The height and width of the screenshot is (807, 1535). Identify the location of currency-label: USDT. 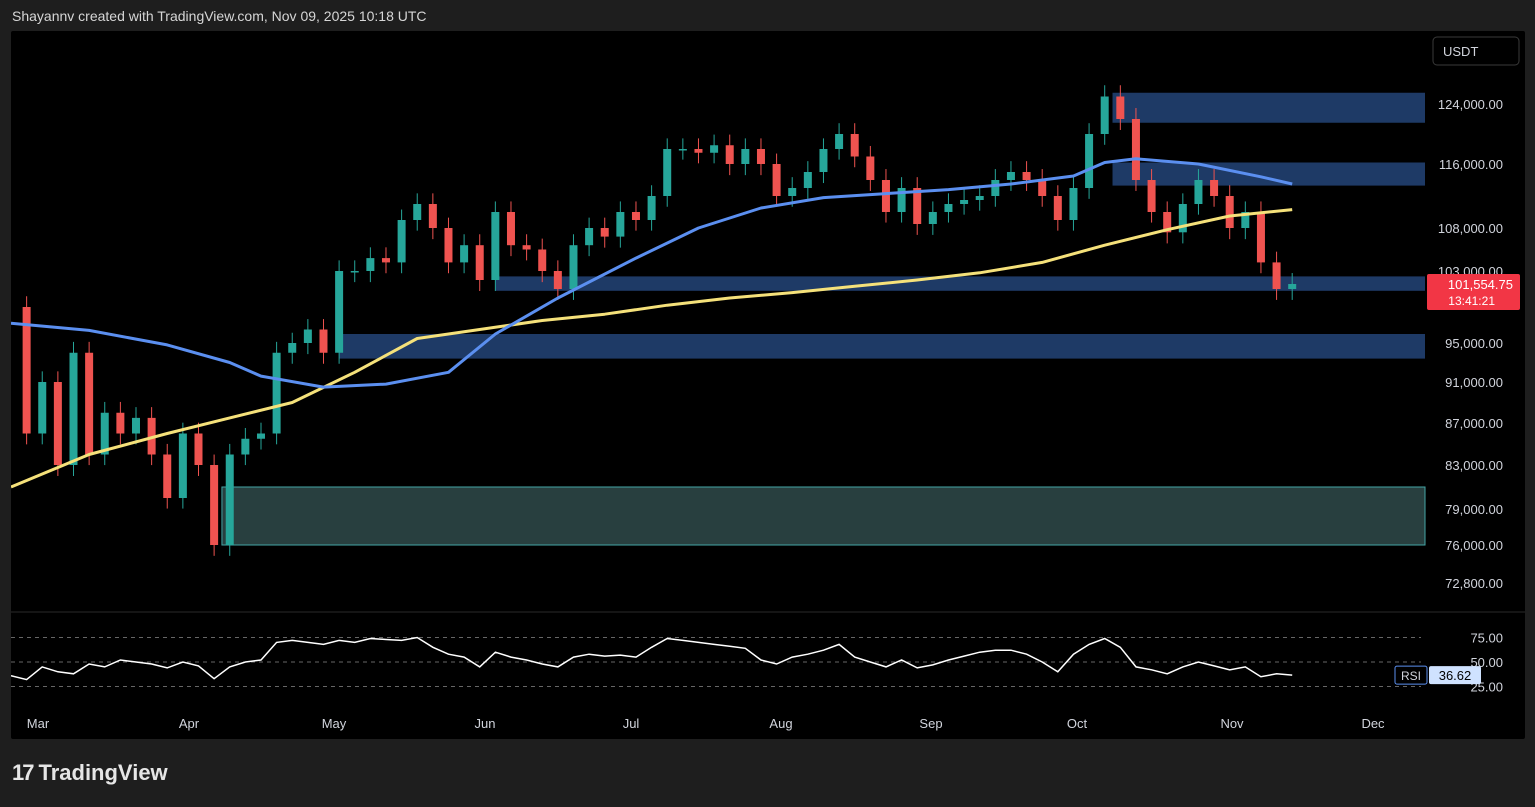
(1460, 51).